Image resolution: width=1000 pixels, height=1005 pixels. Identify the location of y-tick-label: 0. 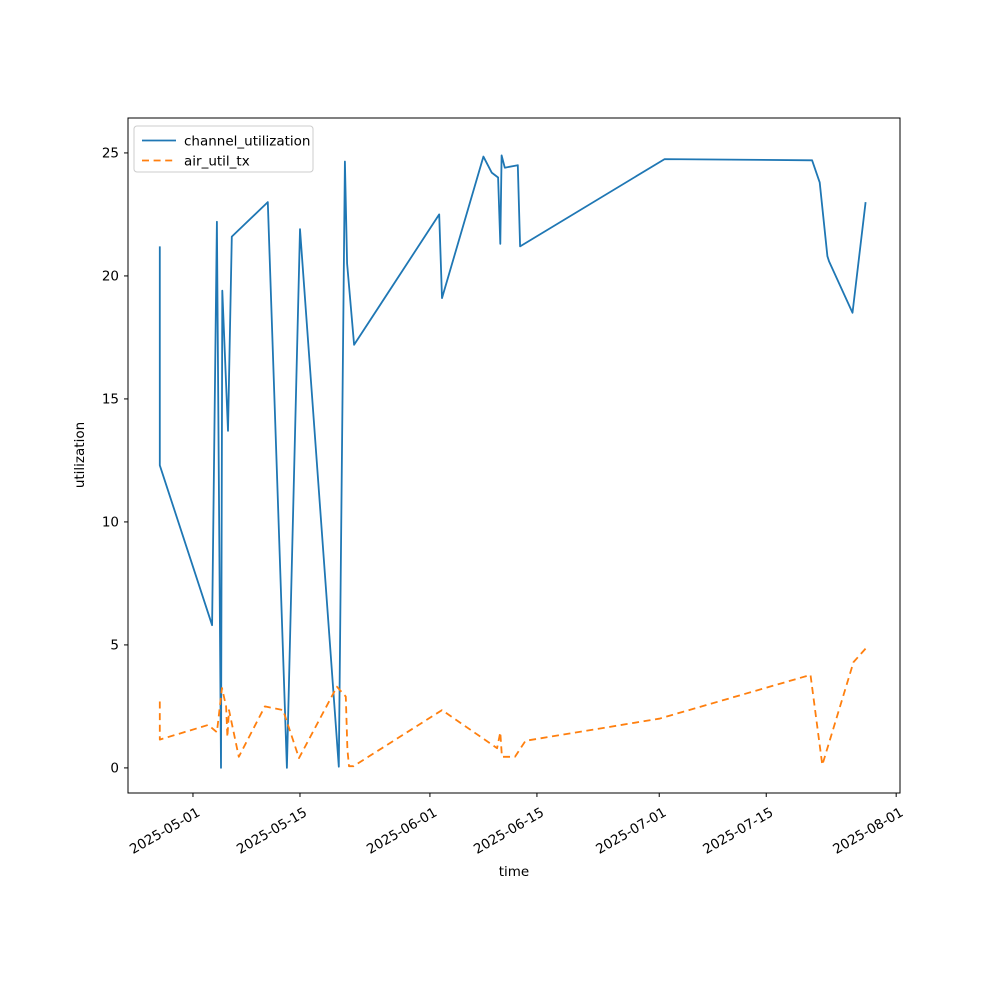
(114, 768).